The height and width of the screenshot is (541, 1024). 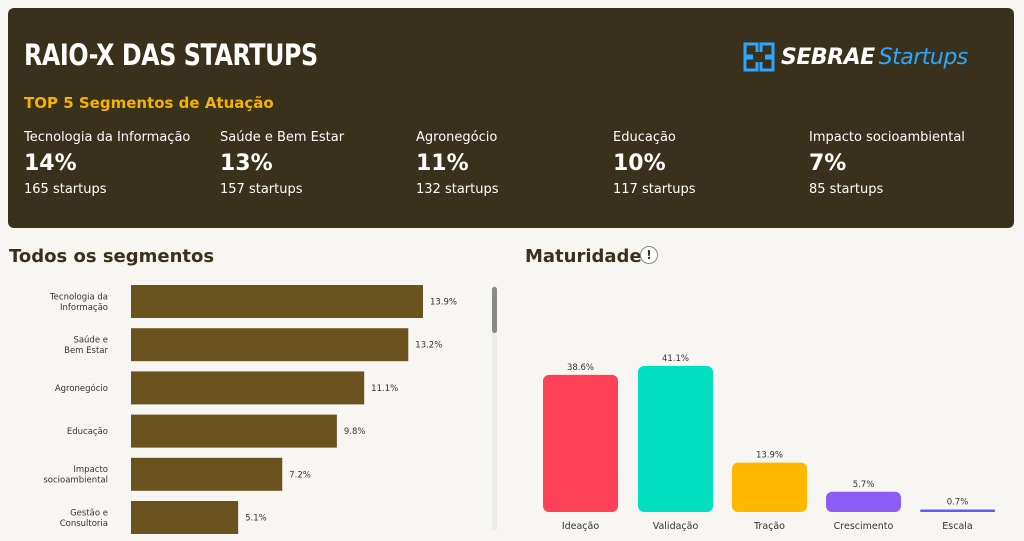 I want to click on maturity-category-label: Escala, so click(x=957, y=526).